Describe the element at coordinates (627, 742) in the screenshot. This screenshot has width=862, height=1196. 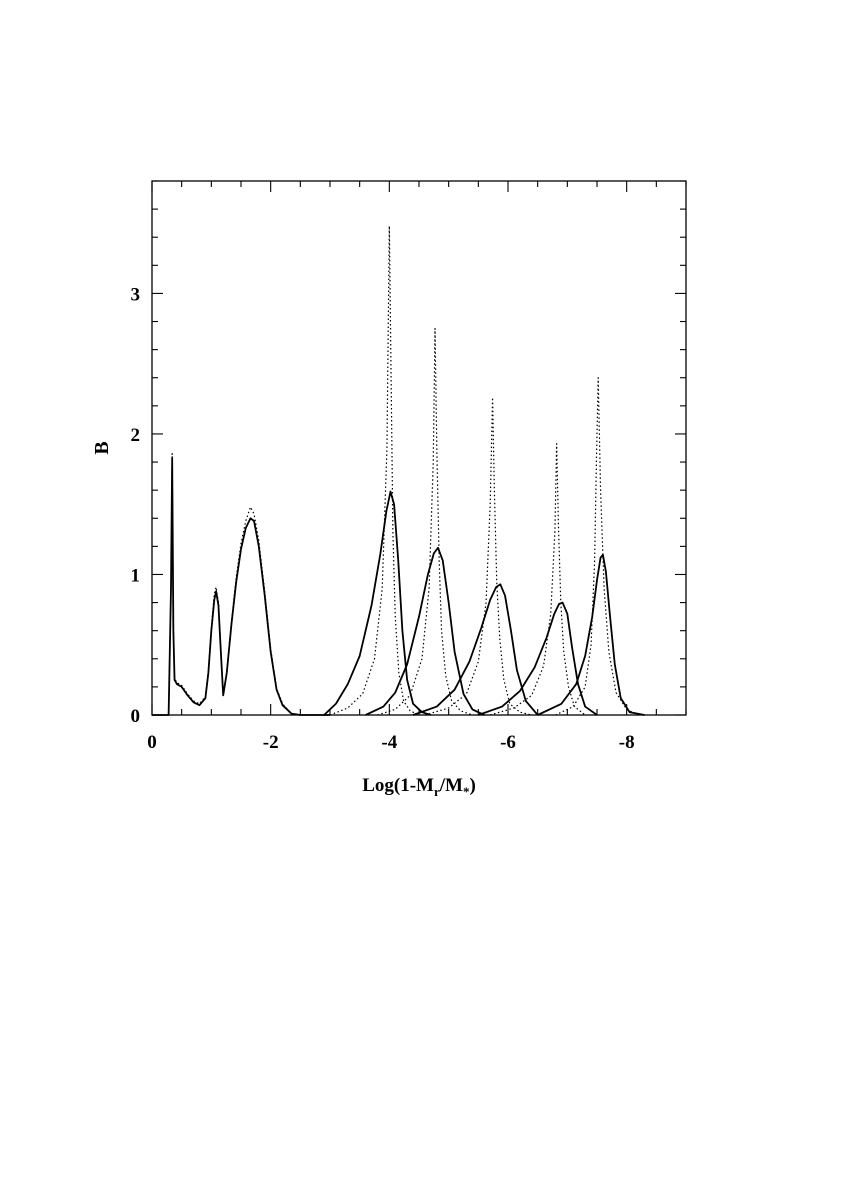
I see `x-tick-label: -8` at that location.